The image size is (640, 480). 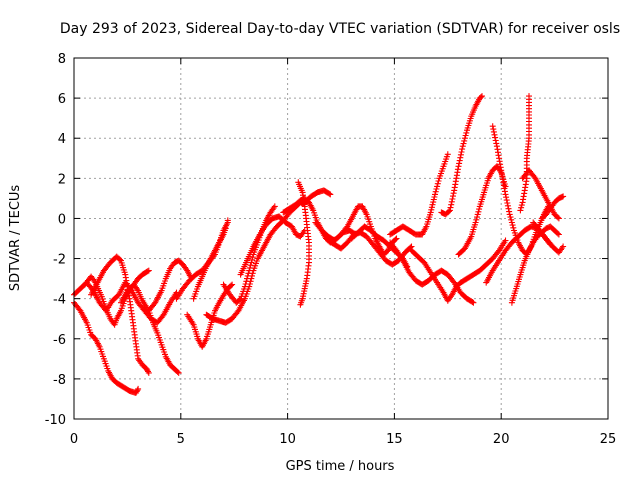 What do you see at coordinates (74, 439) in the screenshot?
I see `x-tick-label: 0` at bounding box center [74, 439].